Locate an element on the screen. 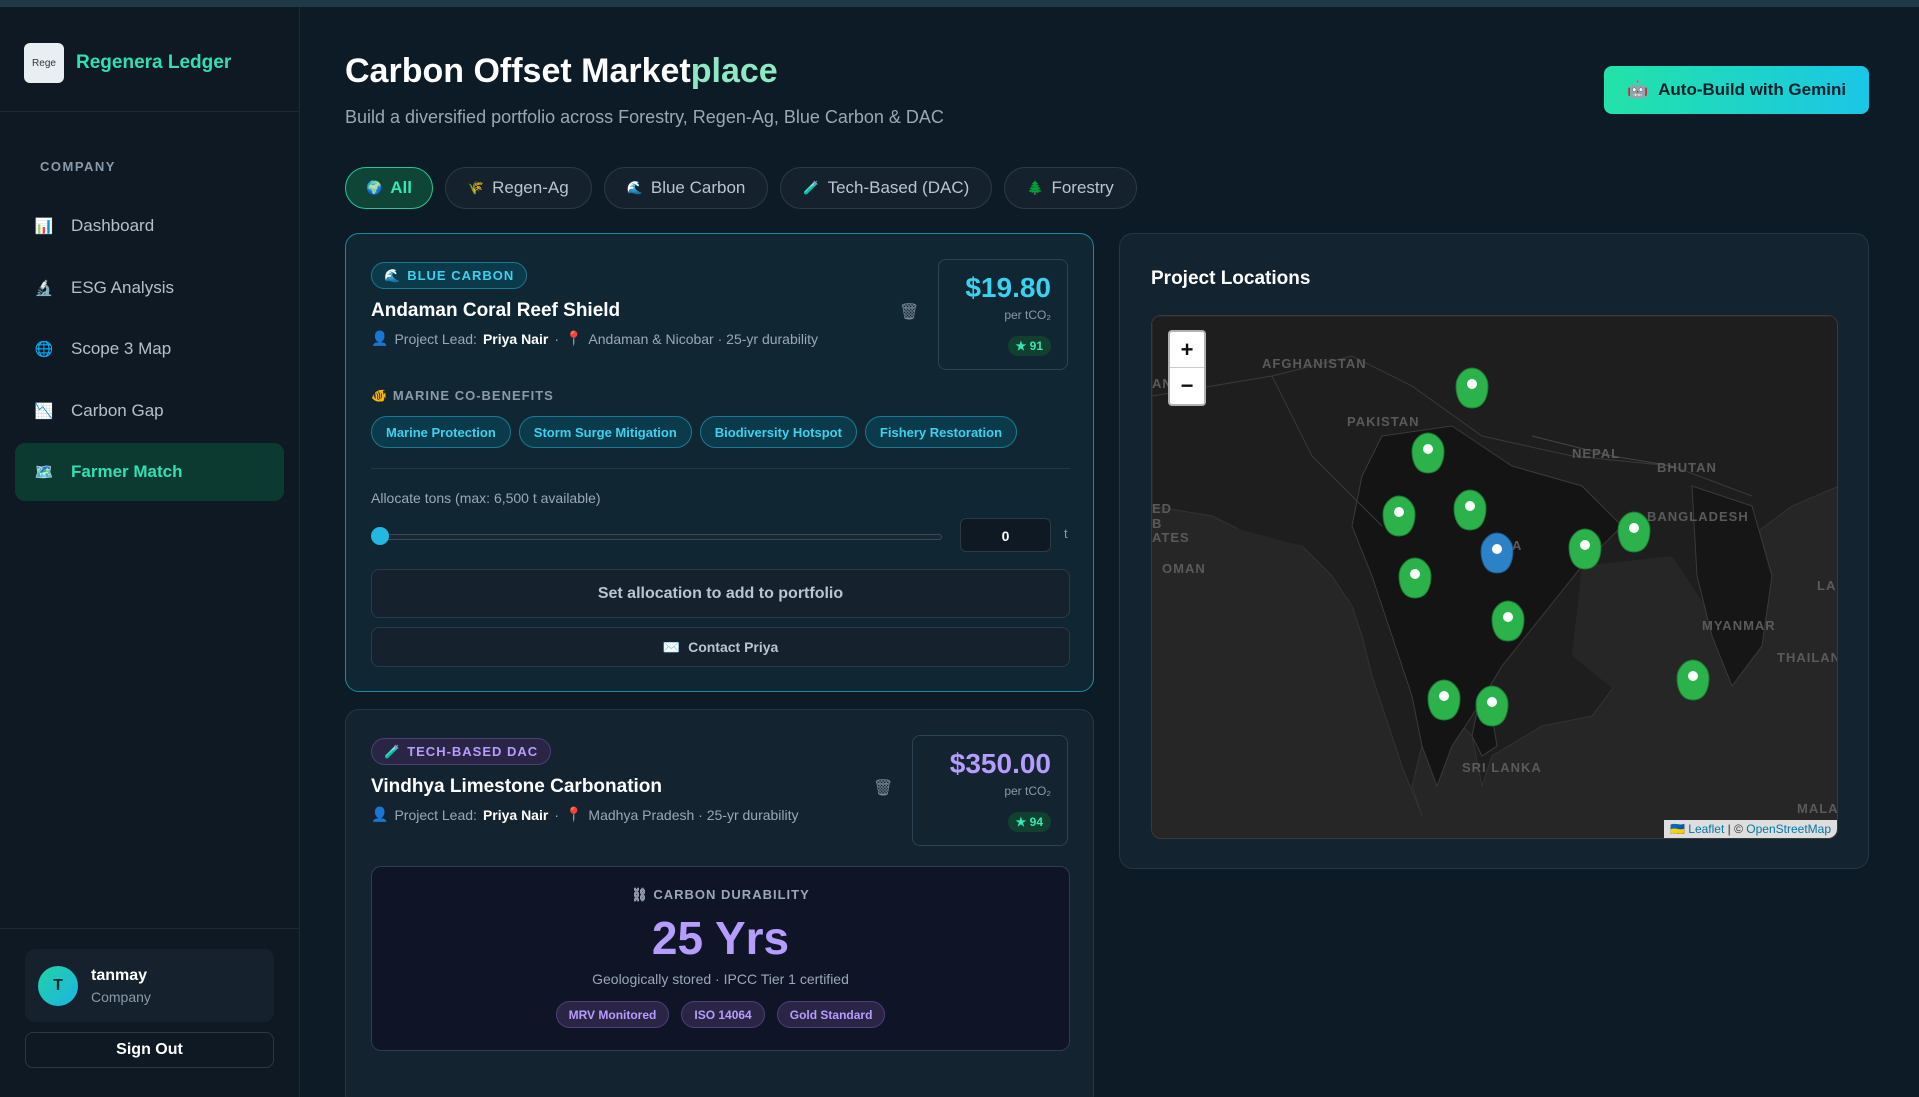  globe-icon: 🌍 is located at coordinates (374, 187).